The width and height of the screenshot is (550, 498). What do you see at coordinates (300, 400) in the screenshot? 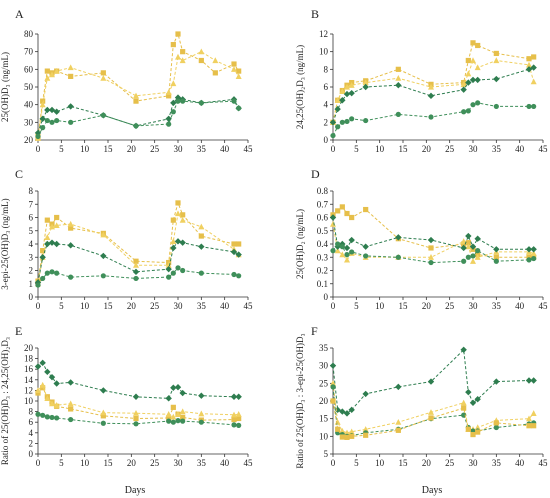
I see `y-axis-title: Ratio of 25(OH)D₃ : 3-epi-25(OH)D₃` at bounding box center [300, 400].